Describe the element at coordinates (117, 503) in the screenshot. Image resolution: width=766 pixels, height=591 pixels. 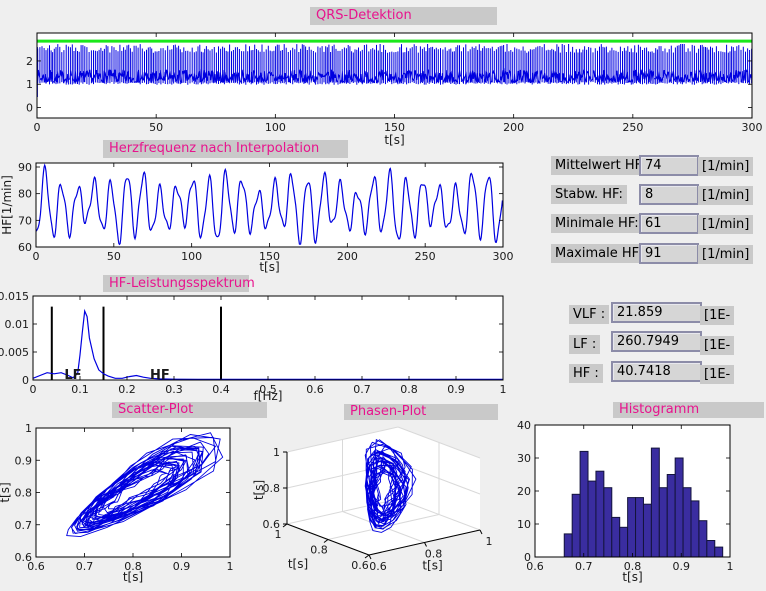
I see `scatter-plot-canvas: 0.6 0.7 0.8 0.9 1 0.6 0.7 0.8 0.9 1 t[s] t[s]` at that location.